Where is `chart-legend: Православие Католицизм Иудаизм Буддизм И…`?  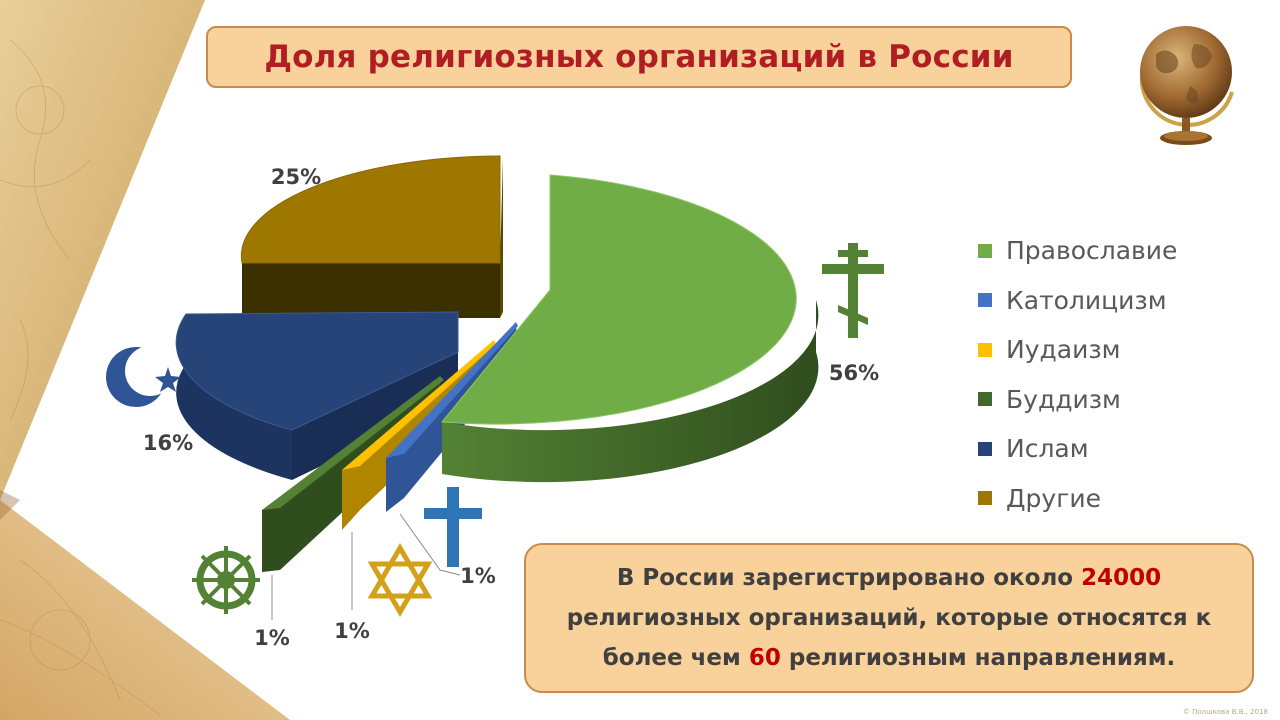
chart-legend: Православие Католицизм Иудаизм Буддизм И… is located at coordinates (1077, 374).